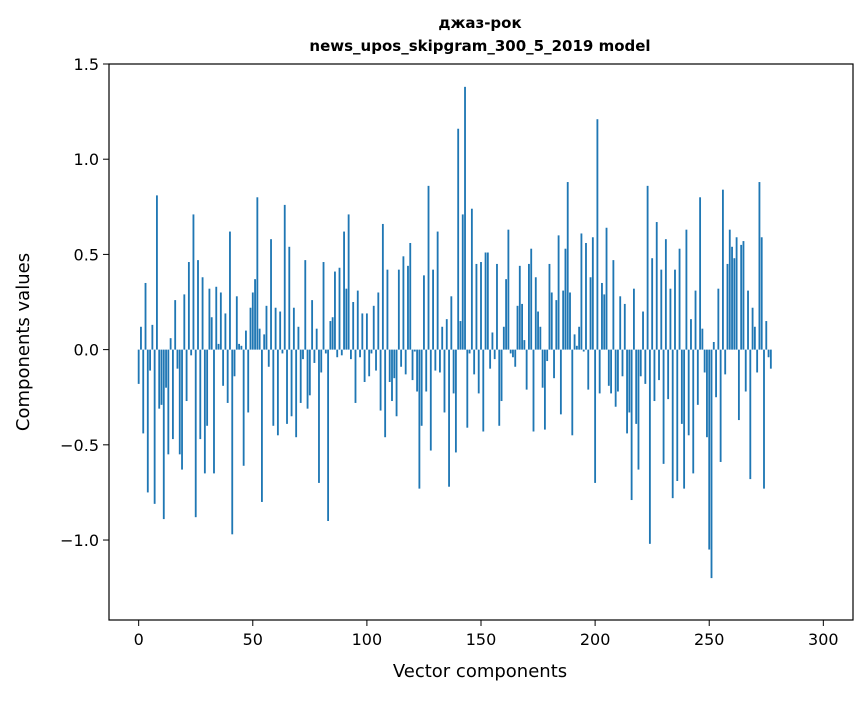  I want to click on y-tick-label: 0.5, so click(86, 254).